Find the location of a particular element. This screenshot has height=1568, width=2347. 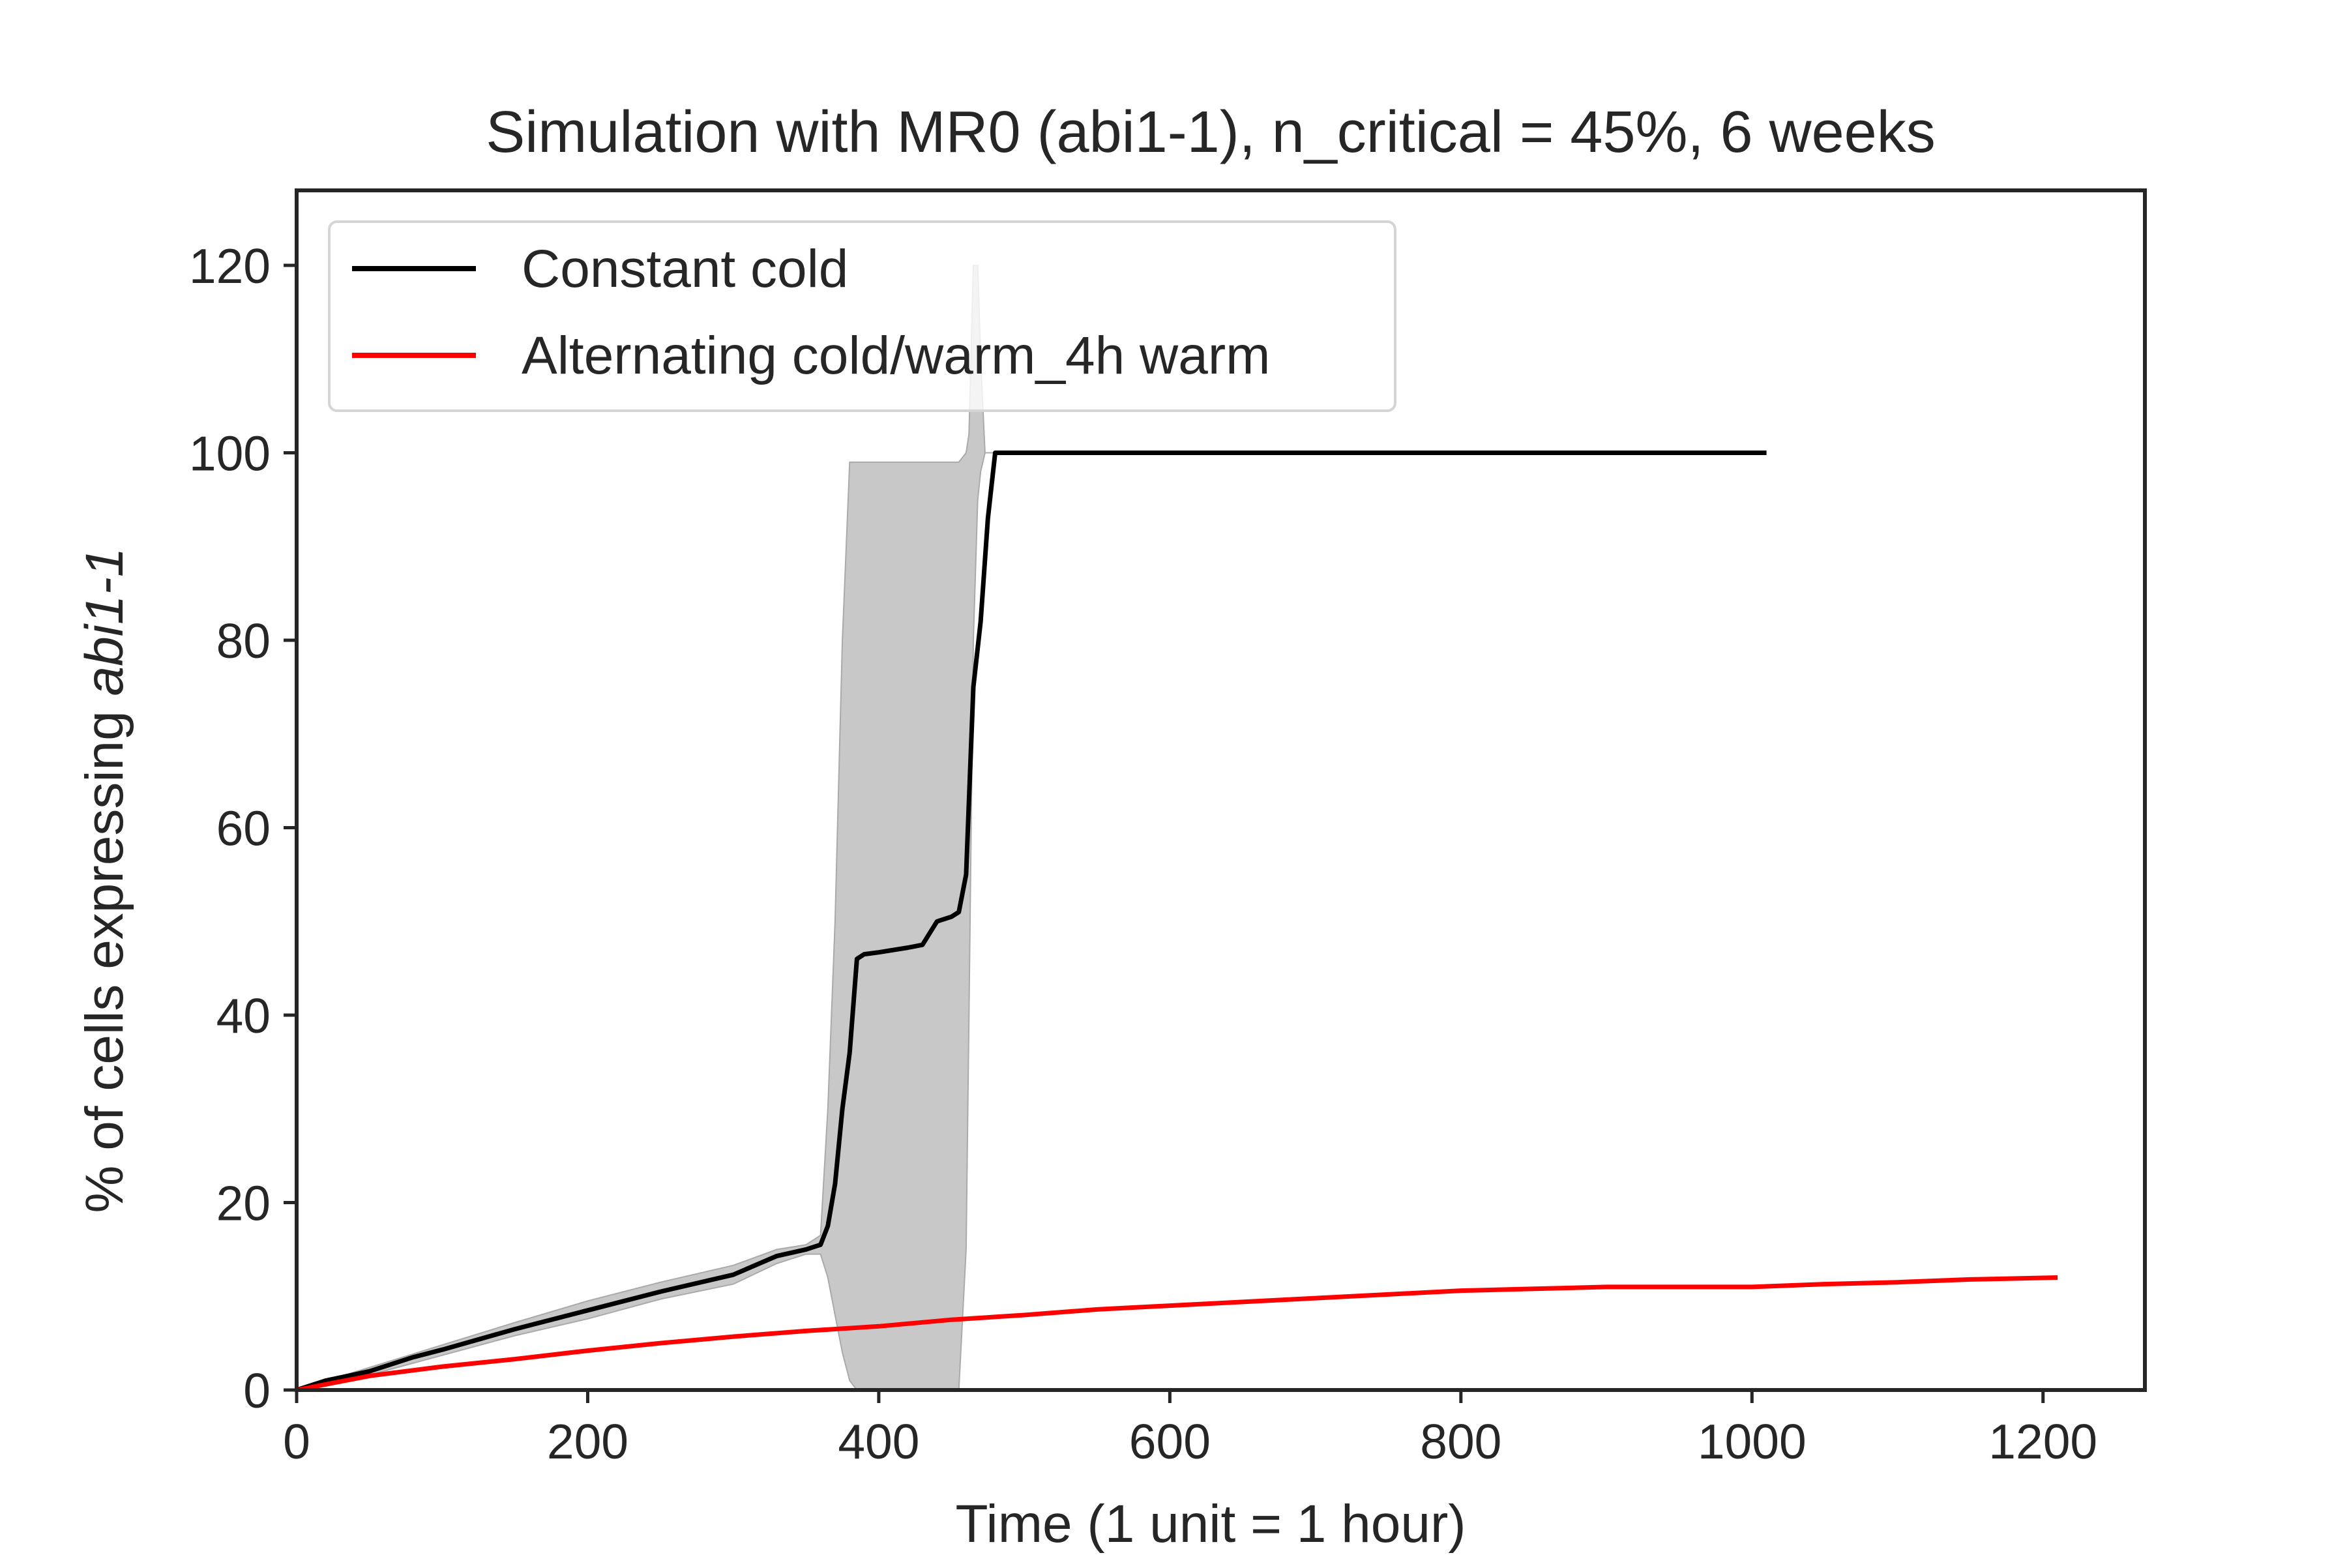

x-tick-label: 200 is located at coordinates (587, 1442).